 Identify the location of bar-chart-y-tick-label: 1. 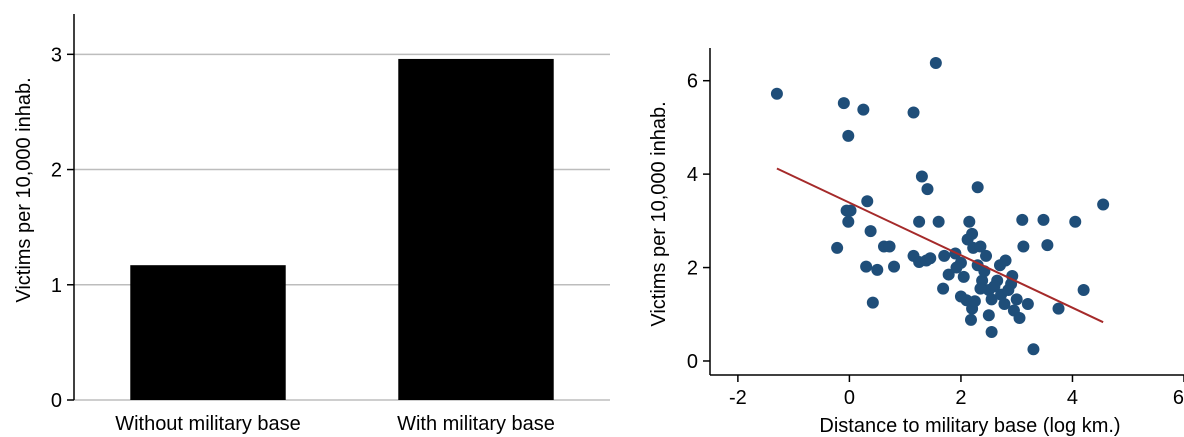
(56, 286).